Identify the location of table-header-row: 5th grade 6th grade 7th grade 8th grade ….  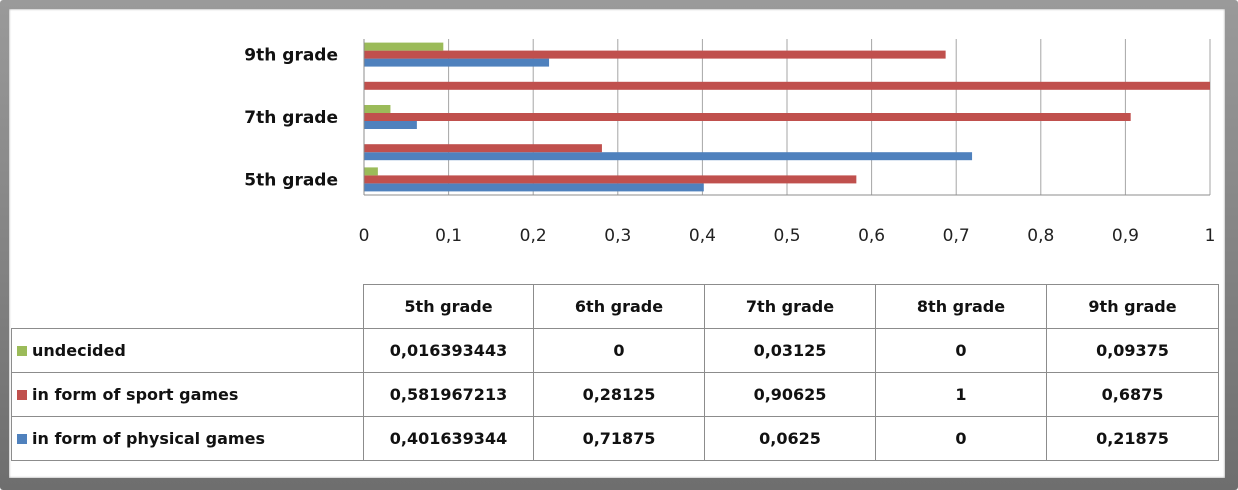
(615, 306).